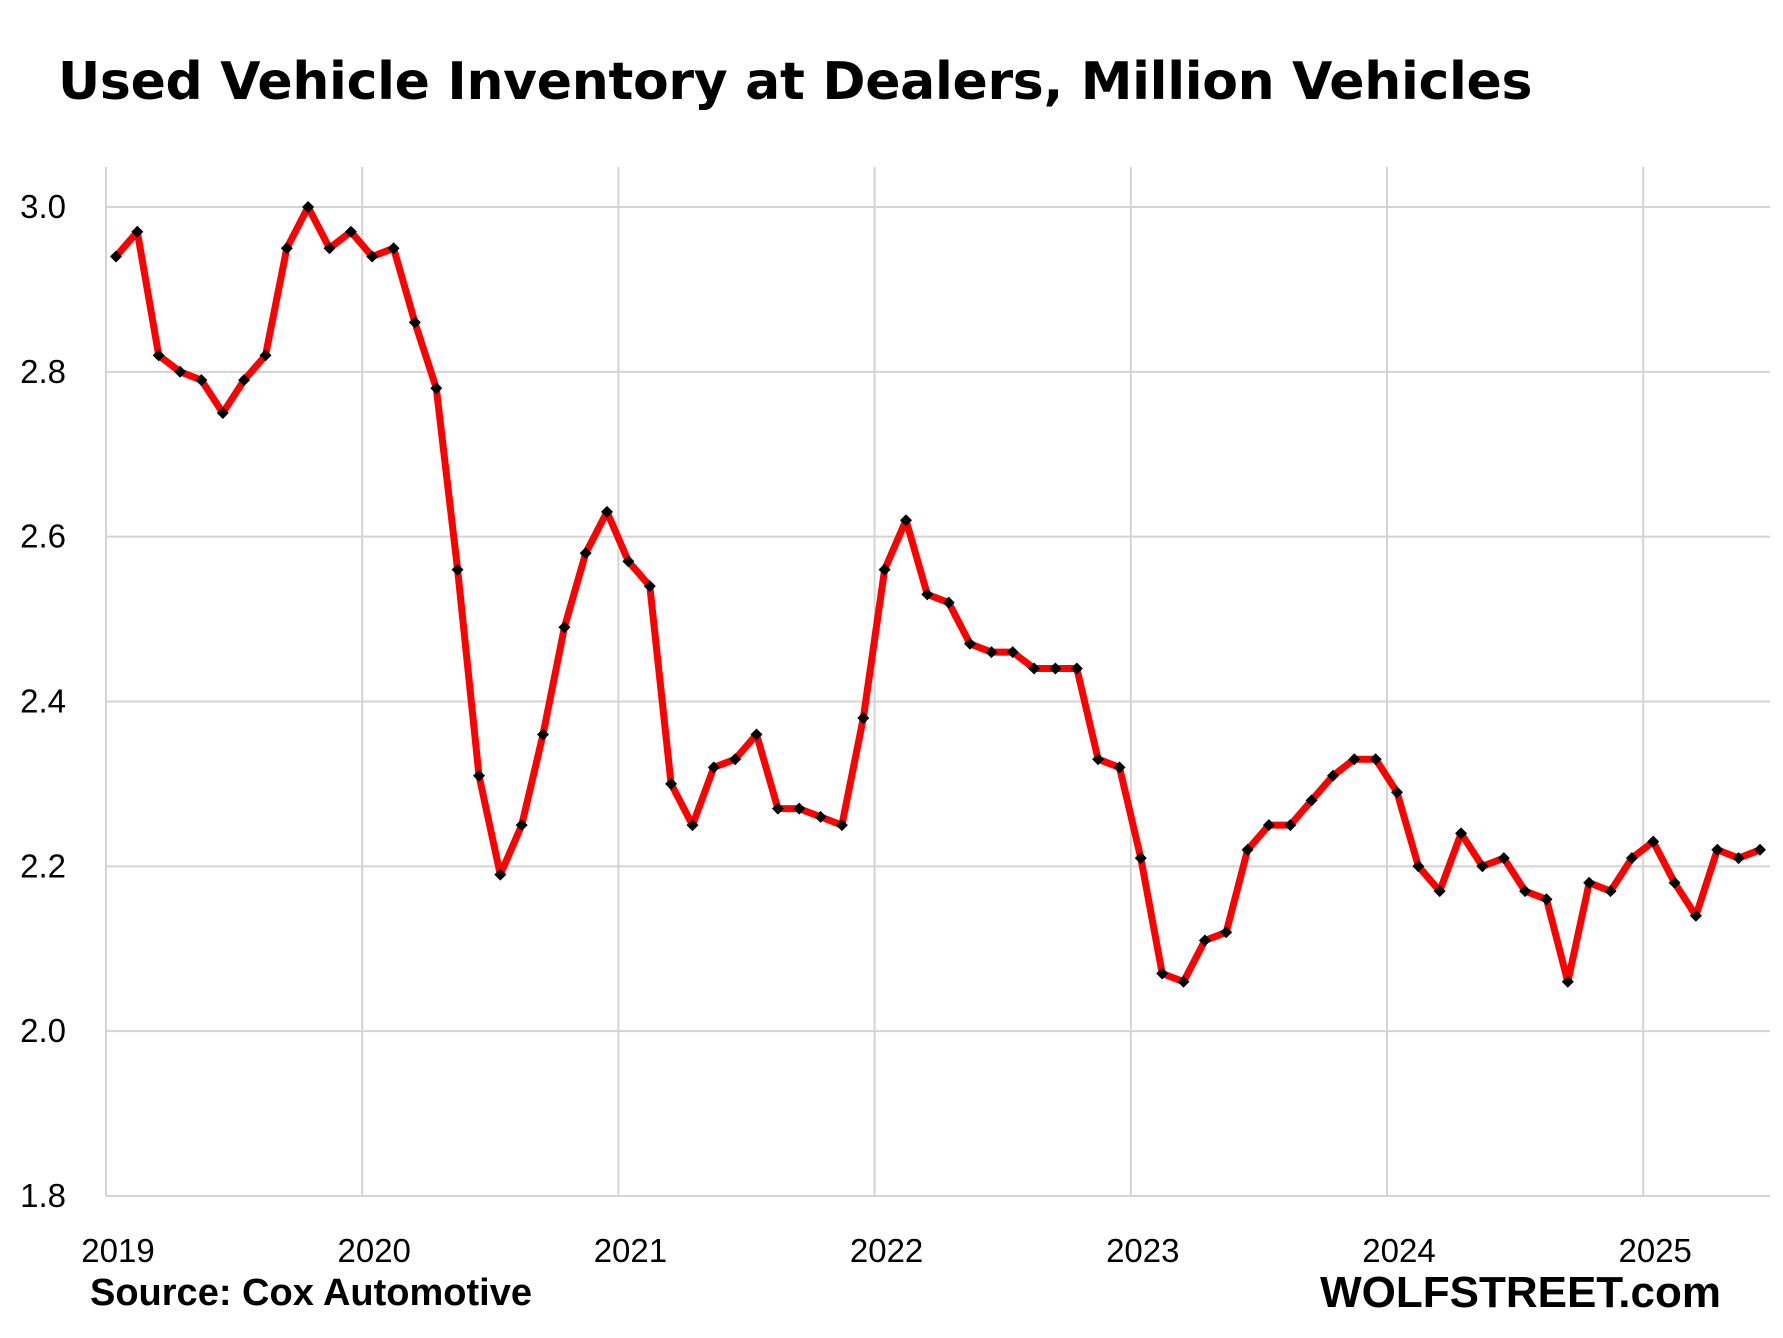  What do you see at coordinates (373, 1250) in the screenshot?
I see `x-tick-label: 2020` at bounding box center [373, 1250].